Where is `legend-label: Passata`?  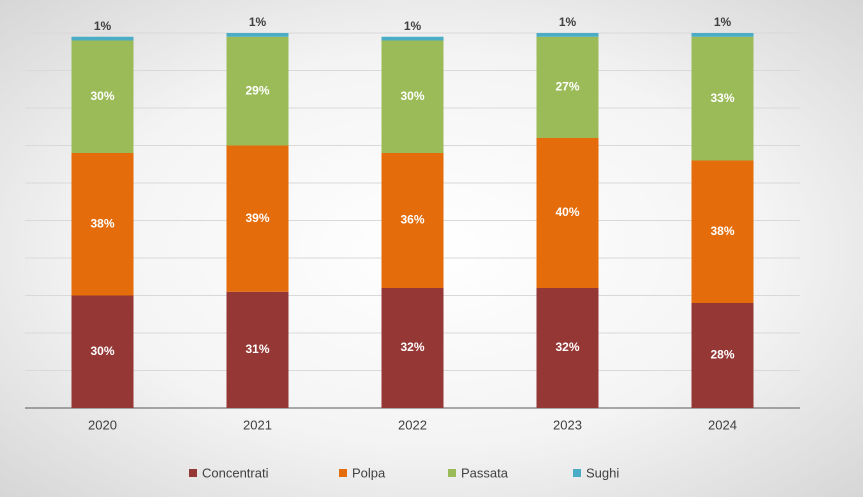
legend-label: Passata is located at coordinates (485, 472).